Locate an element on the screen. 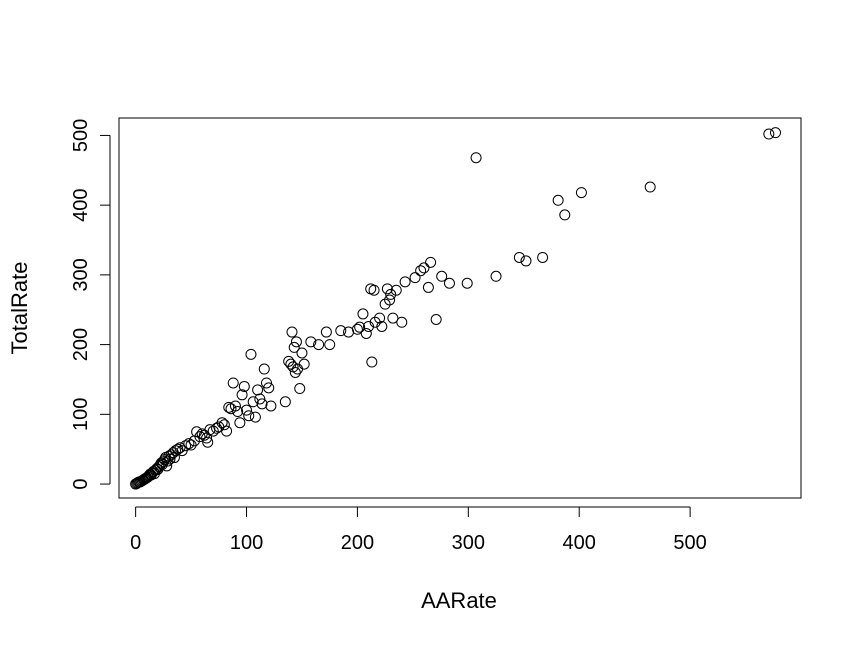  x-axis-label: AARate is located at coordinates (459, 600).